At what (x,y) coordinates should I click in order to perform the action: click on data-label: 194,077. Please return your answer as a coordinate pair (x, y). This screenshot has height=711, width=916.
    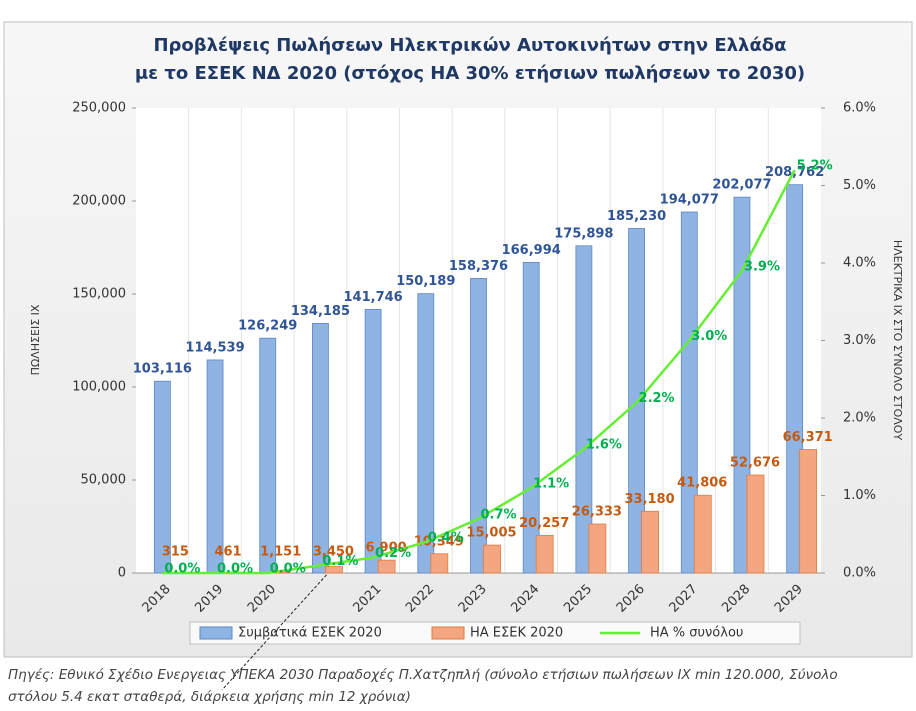
    Looking at the image, I should click on (689, 200).